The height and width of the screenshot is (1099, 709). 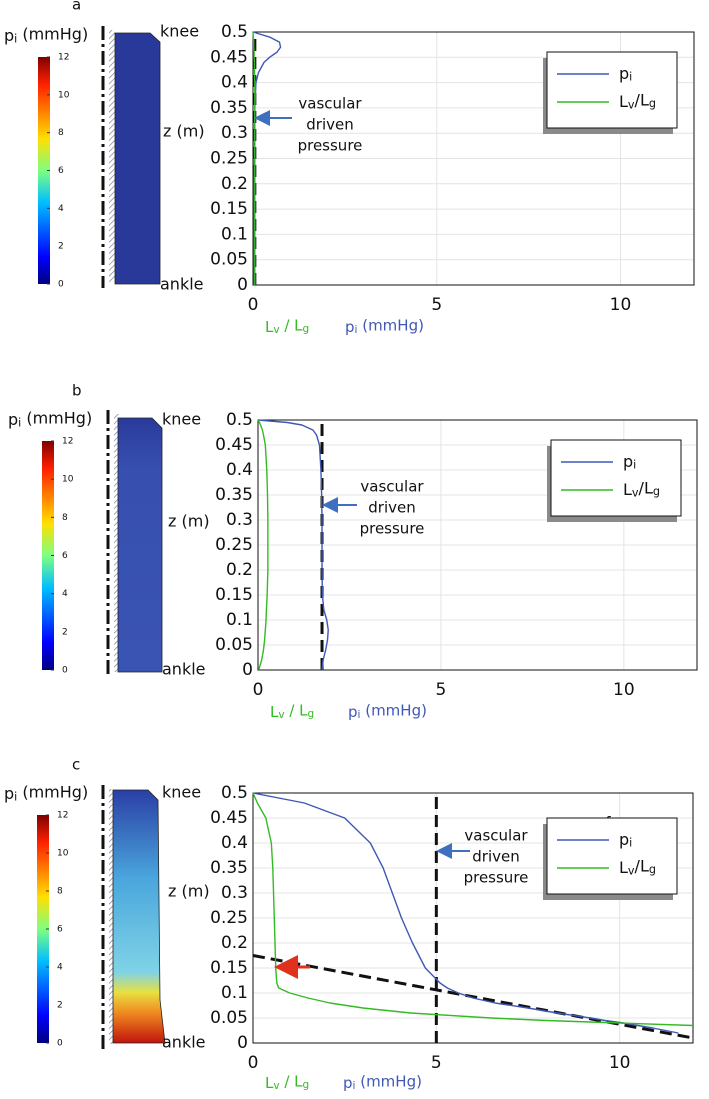 What do you see at coordinates (61, 209) in the screenshot?
I see `colorbar-tick-label: 4` at bounding box center [61, 209].